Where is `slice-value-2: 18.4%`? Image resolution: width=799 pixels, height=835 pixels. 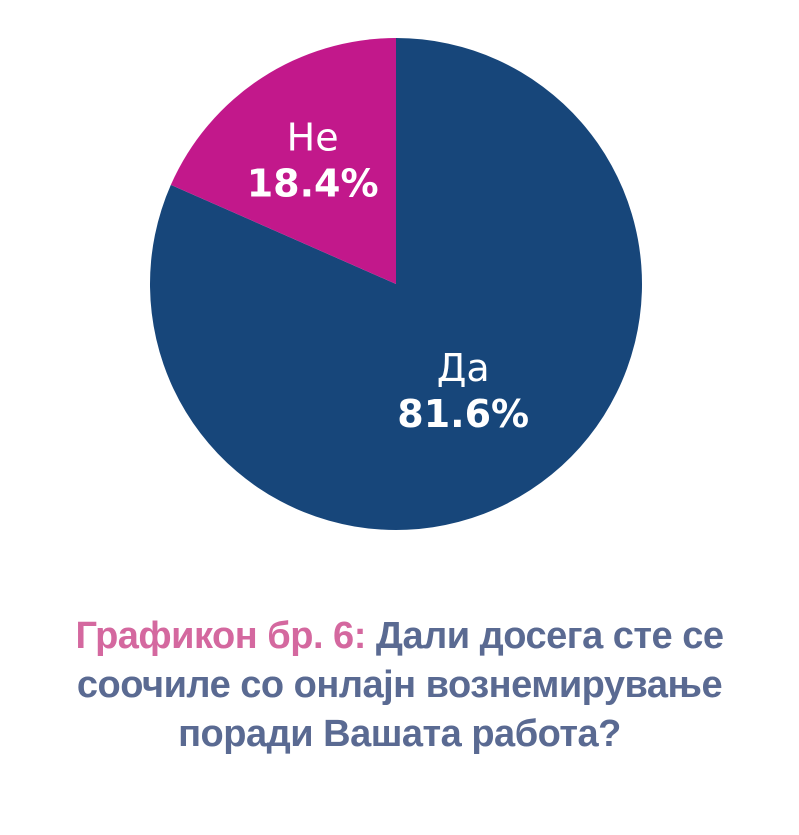
slice-value-2: 18.4% is located at coordinates (313, 183).